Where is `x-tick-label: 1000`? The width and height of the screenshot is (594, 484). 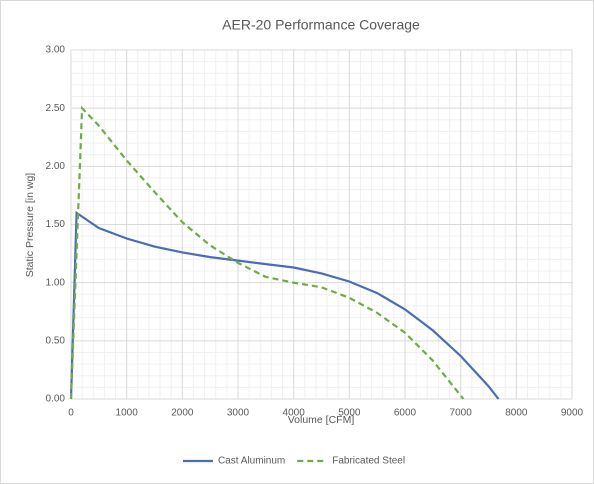 x-tick-label: 1000 is located at coordinates (127, 413).